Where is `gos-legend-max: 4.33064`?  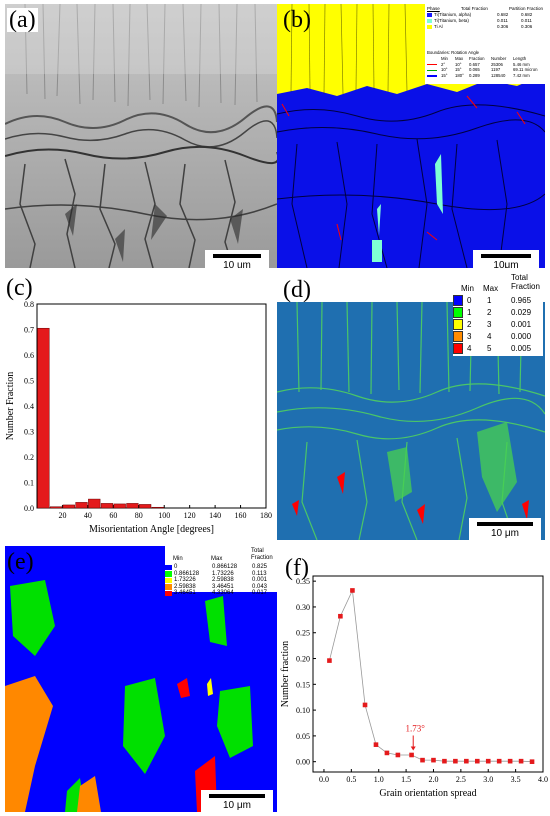 gos-legend-max: 4.33064 is located at coordinates (223, 593).